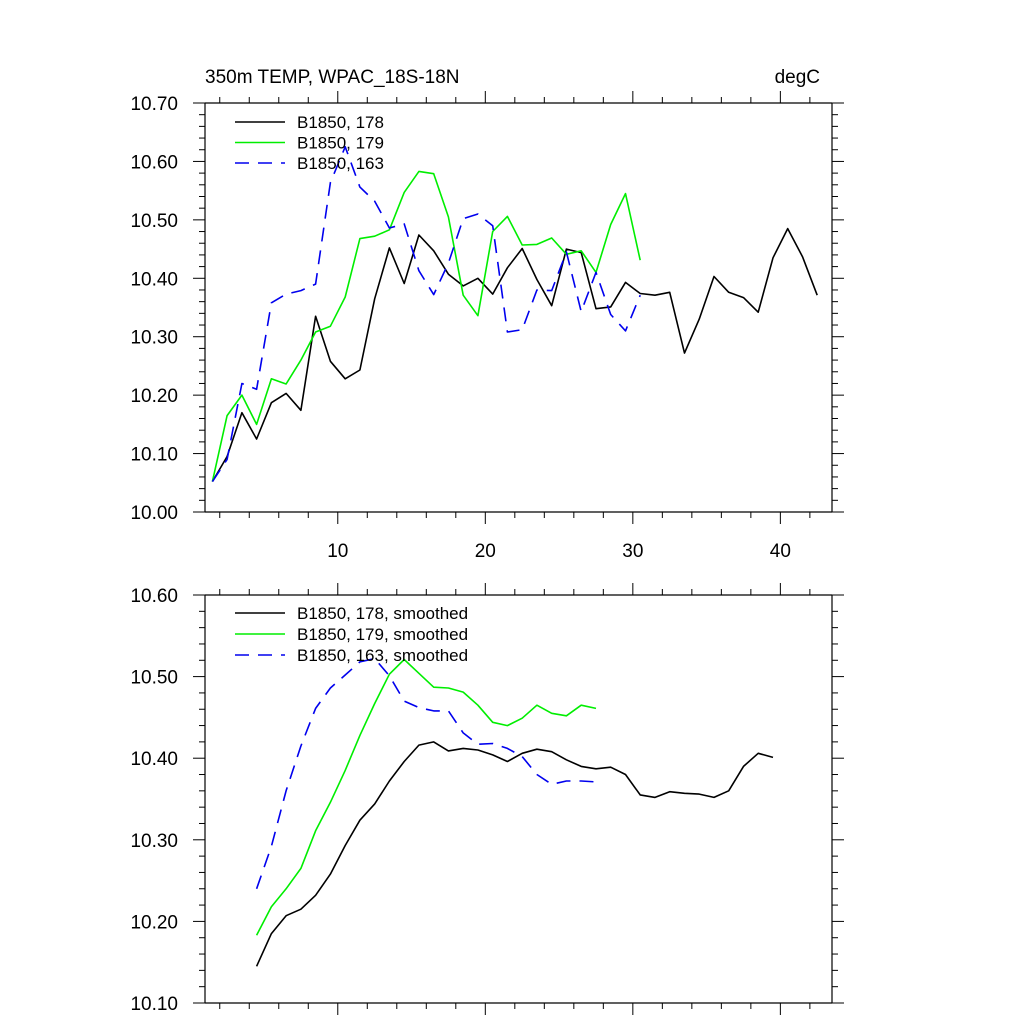 The image size is (1024, 1029). I want to click on legend-label-2: B1850, 179, so click(340, 143).